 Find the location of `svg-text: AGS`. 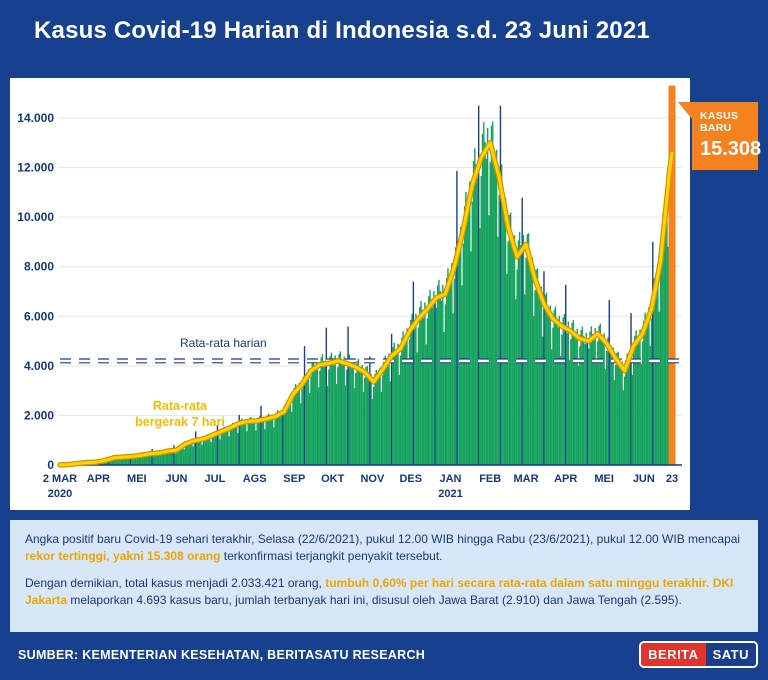

svg-text: AGS is located at coordinates (255, 479).